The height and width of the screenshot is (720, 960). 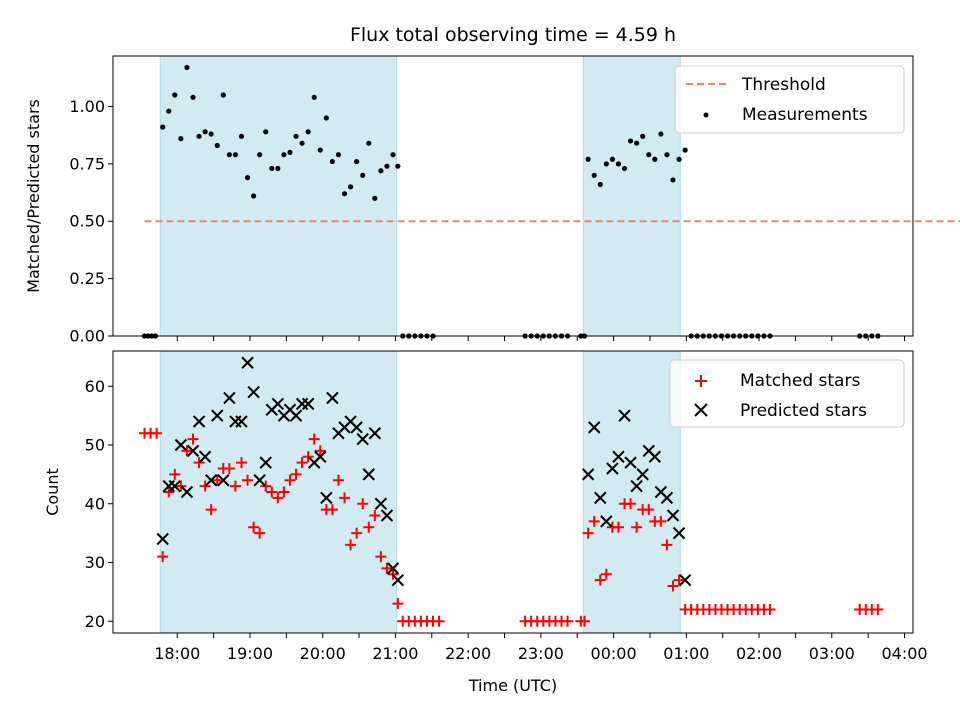 What do you see at coordinates (87, 278) in the screenshot?
I see `top-y-tick-label: 0.25` at bounding box center [87, 278].